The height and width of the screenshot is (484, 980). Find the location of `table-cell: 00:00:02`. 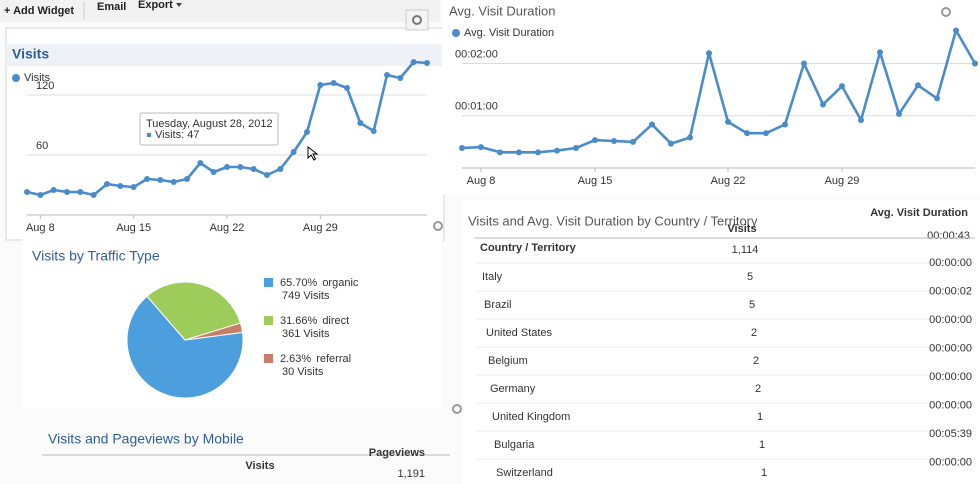

table-cell: 00:00:02 is located at coordinates (950, 291).